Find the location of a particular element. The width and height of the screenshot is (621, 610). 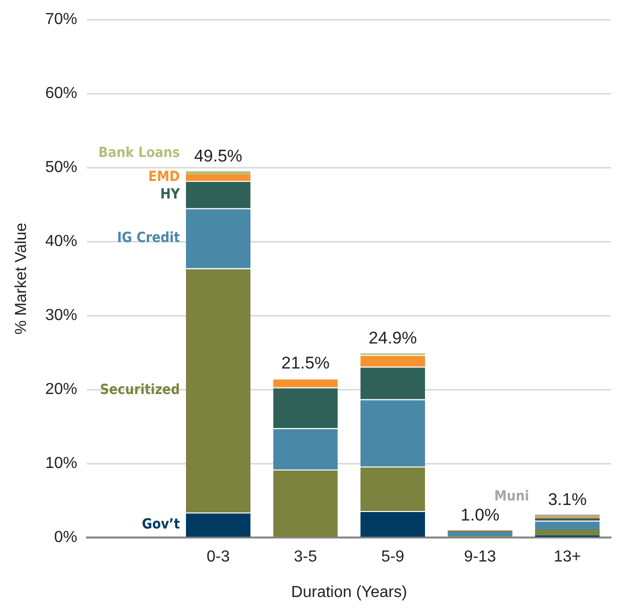

y-tick-label: 60% is located at coordinates (61, 93).